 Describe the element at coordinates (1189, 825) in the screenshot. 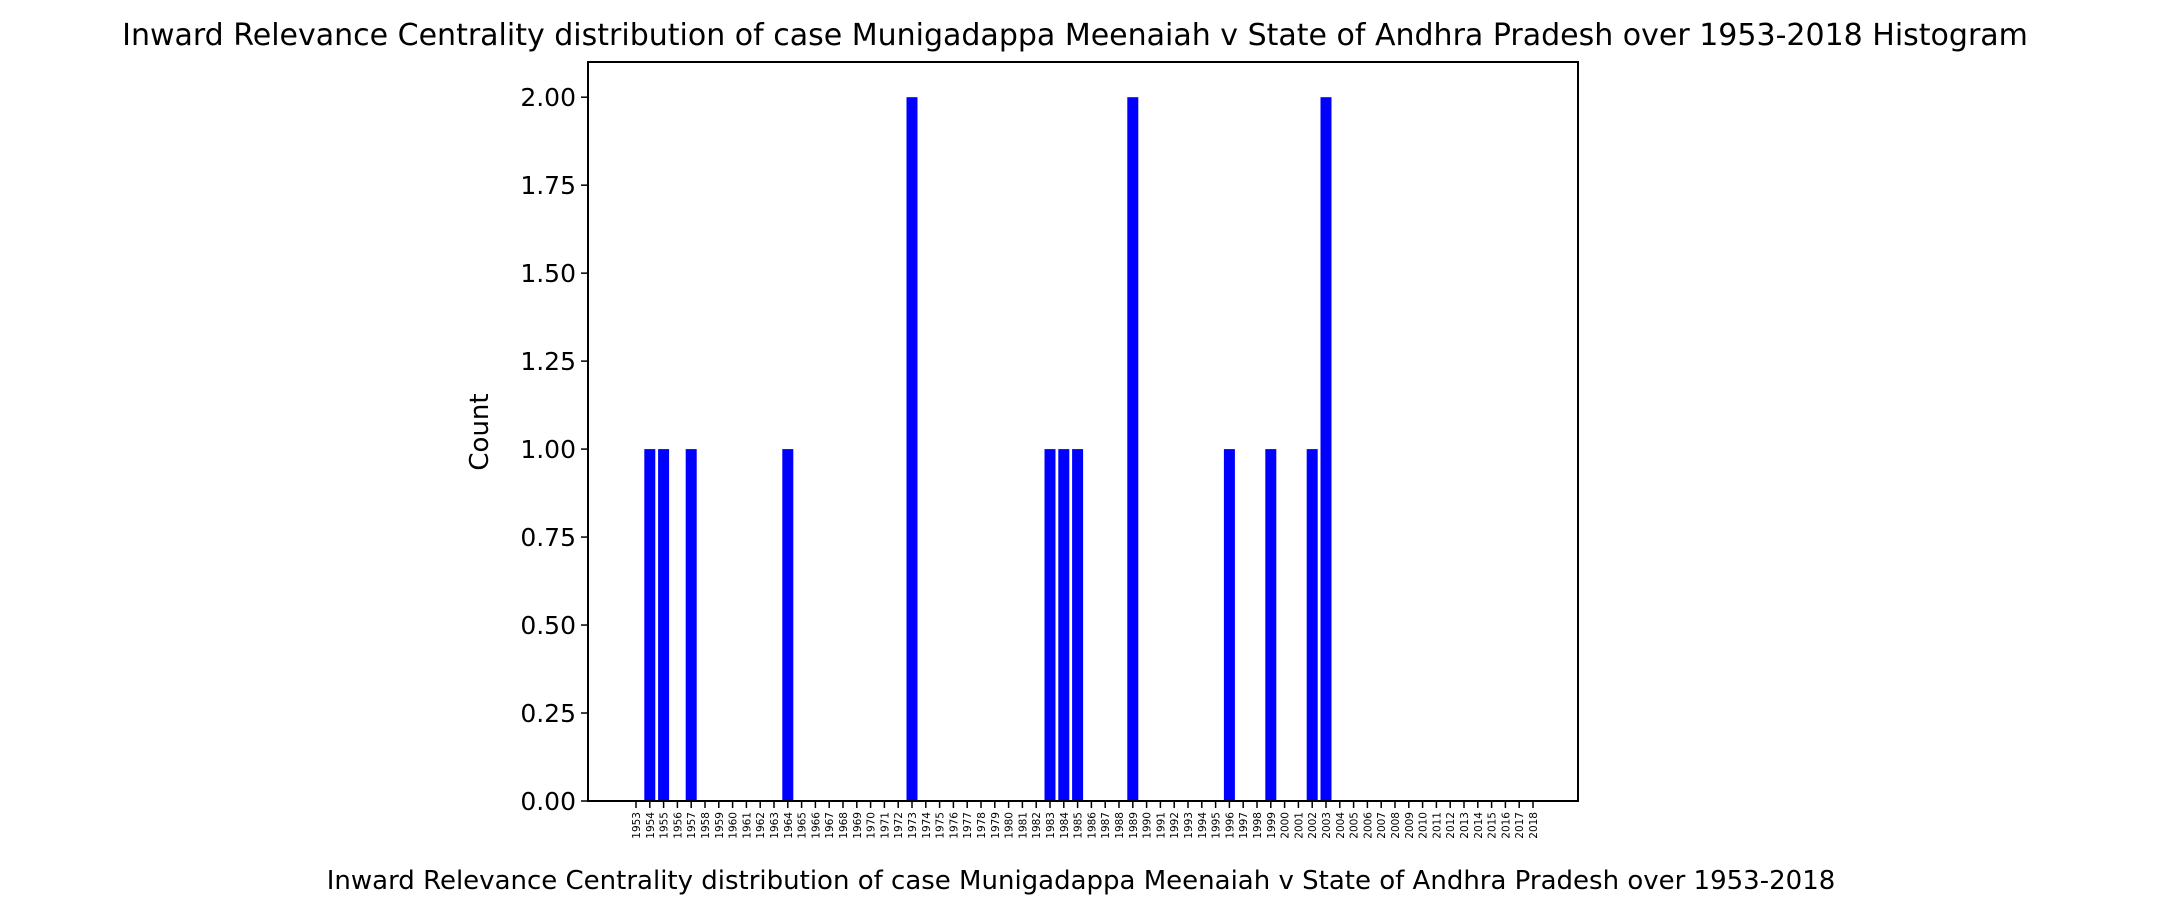

I see `x-tick-label-1993: 1993` at that location.